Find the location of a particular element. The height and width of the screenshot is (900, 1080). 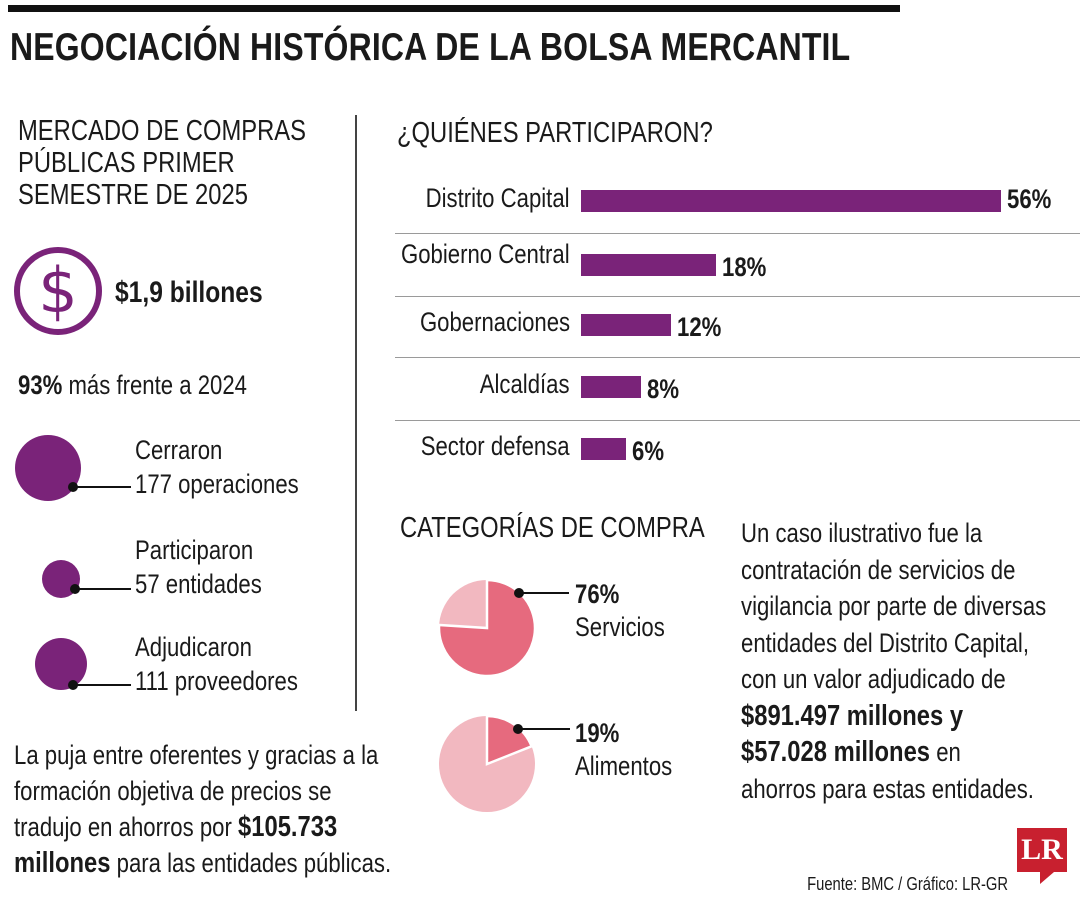

stat-entities: Participaron 57 entidades is located at coordinates (198, 567).